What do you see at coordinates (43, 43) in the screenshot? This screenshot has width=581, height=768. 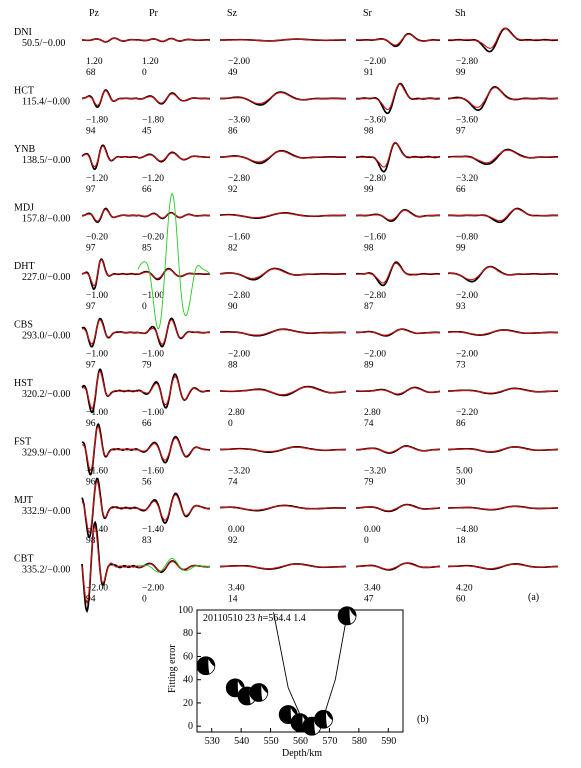 I see `station-distance-azimuth: 50.5/−0.00` at bounding box center [43, 43].